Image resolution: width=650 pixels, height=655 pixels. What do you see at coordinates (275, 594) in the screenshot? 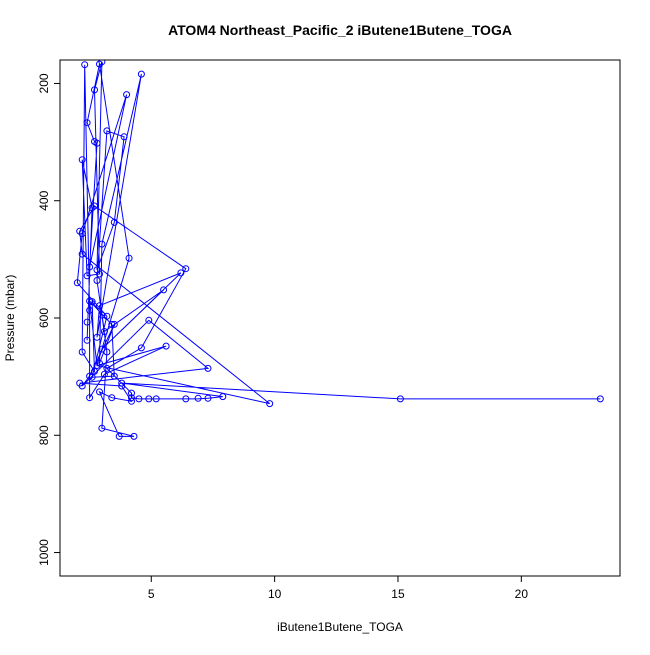
I see `x-tick-label: 10` at bounding box center [275, 594].